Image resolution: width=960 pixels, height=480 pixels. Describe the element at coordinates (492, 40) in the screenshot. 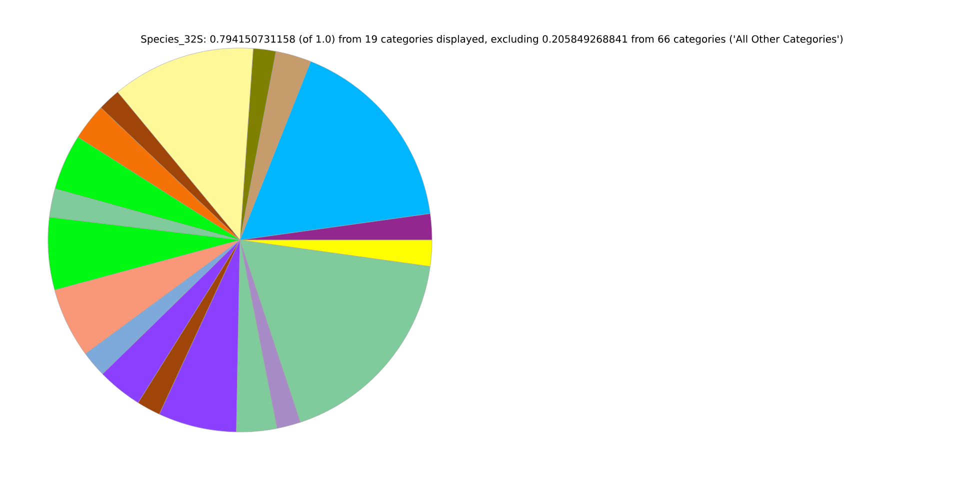

I see `text: Species_32S: 0.794150731158 (of 1.0) from 19 categories displayed, excluding 0.205849268841 from 66 categories ('All Other Categories')` at that location.